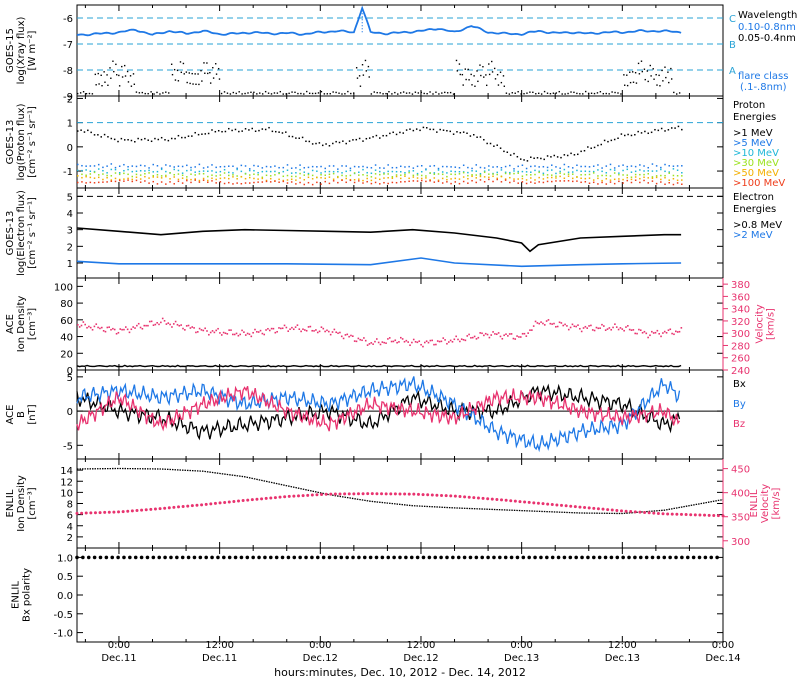  Describe the element at coordinates (763, 87) in the screenshot. I see `legend-flare-sub: (.1-.8nm)` at that location.